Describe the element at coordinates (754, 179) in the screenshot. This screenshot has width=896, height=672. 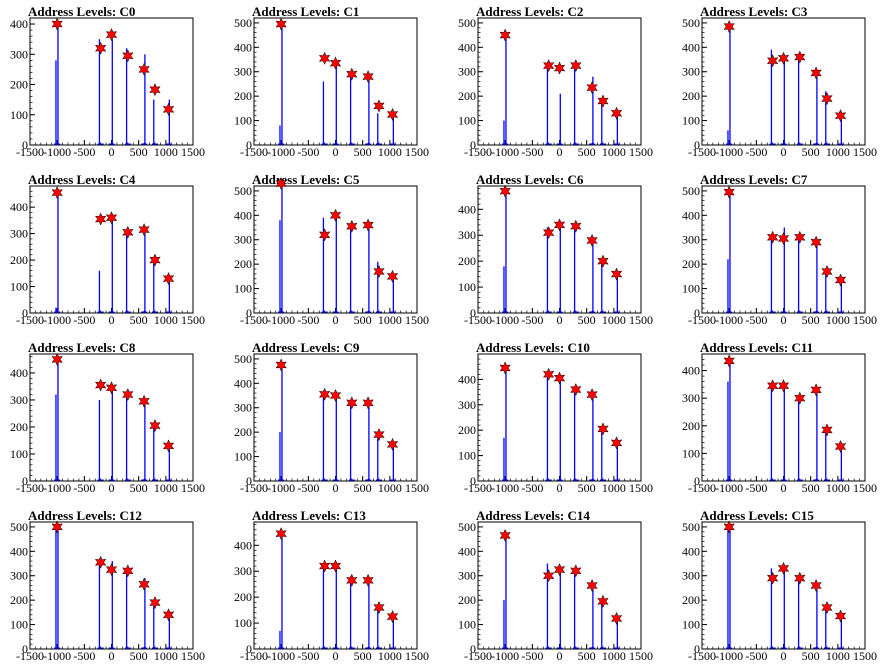
I see `chart-title: Address Levels: C7` at that location.